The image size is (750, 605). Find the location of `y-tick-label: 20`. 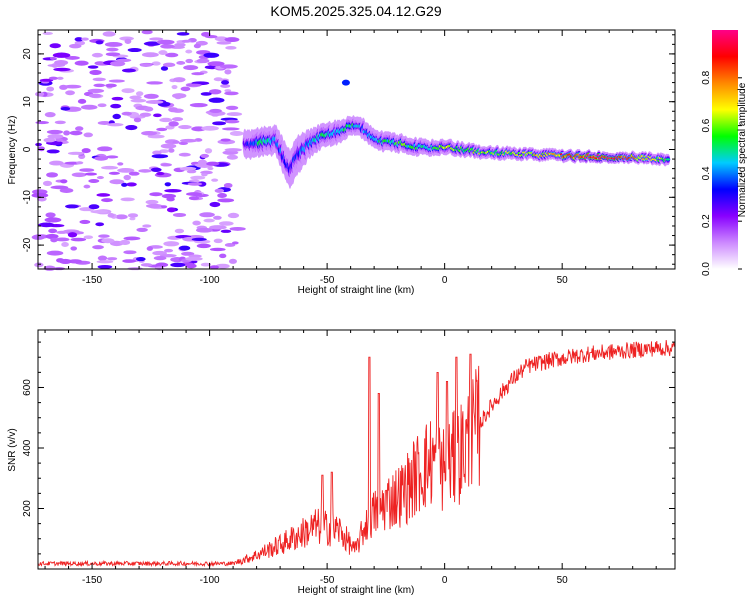

y-tick-label: 20 is located at coordinates (27, 54).